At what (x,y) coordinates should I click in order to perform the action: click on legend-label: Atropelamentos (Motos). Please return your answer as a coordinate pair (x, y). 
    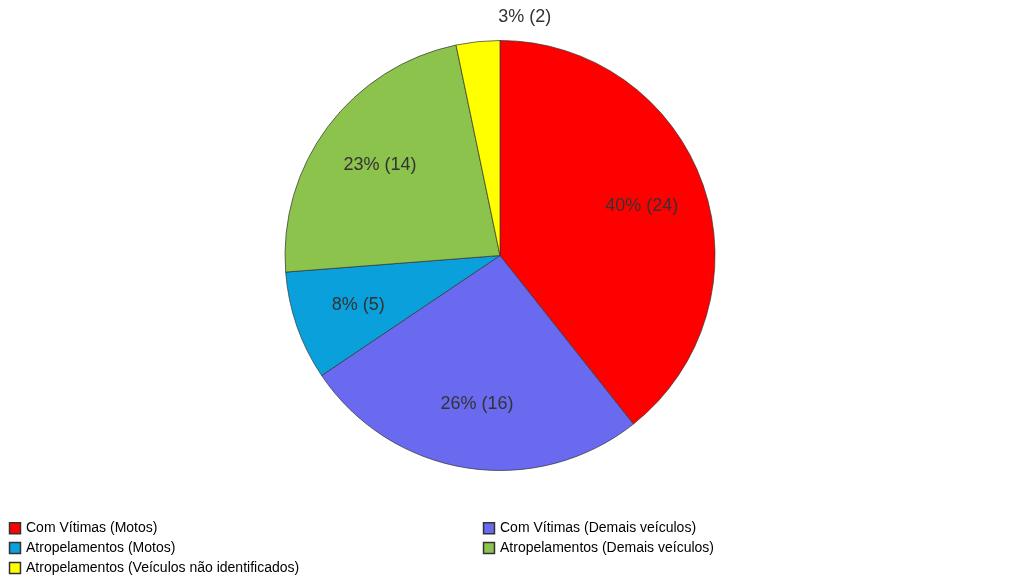
    Looking at the image, I should click on (101, 547).